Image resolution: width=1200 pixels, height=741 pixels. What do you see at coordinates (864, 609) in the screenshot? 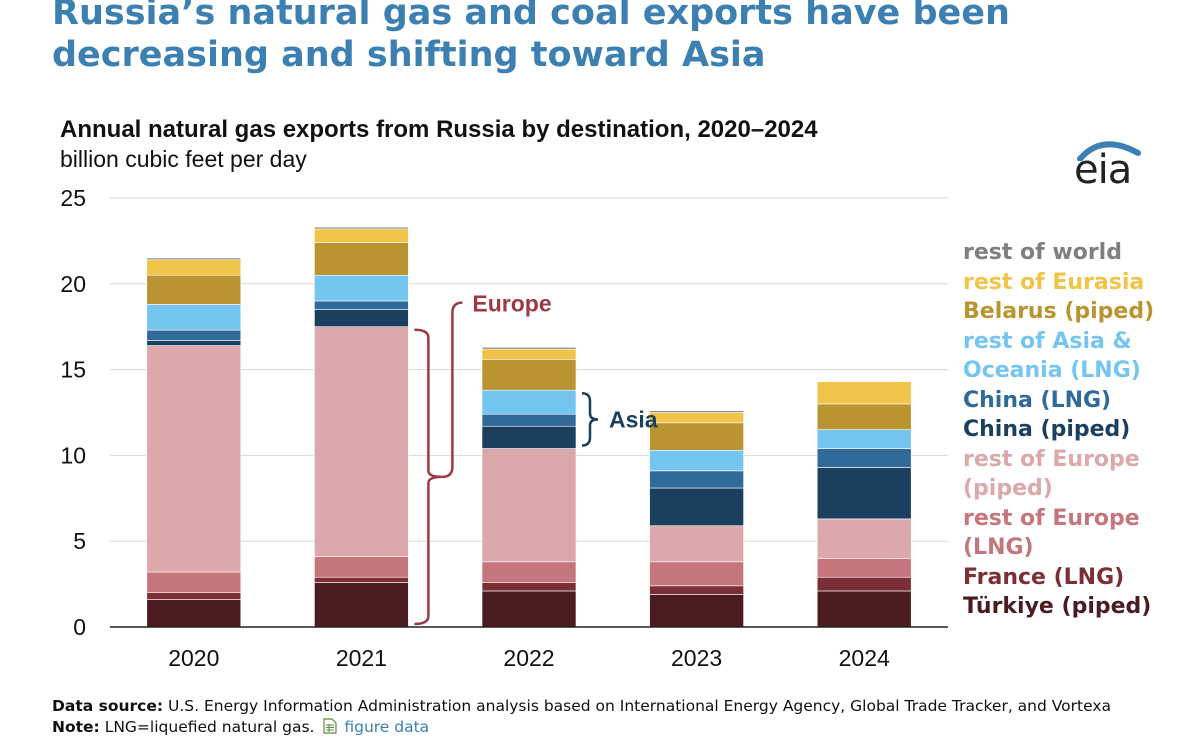
I see `bar-2024-t-rkiye-piped-` at bounding box center [864, 609].